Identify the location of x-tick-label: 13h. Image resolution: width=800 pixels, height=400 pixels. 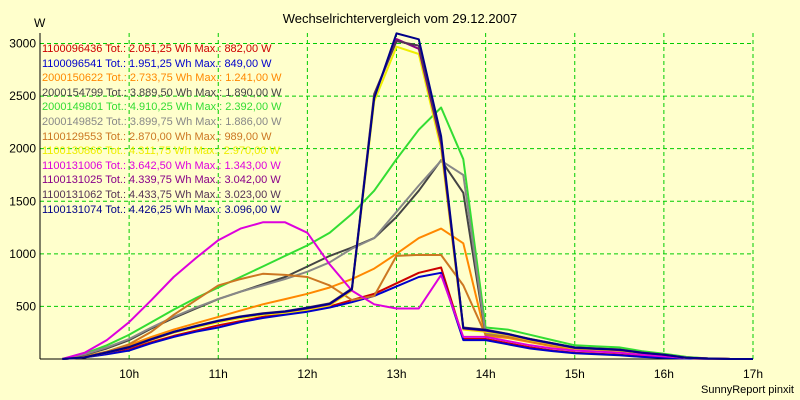
(396, 374).